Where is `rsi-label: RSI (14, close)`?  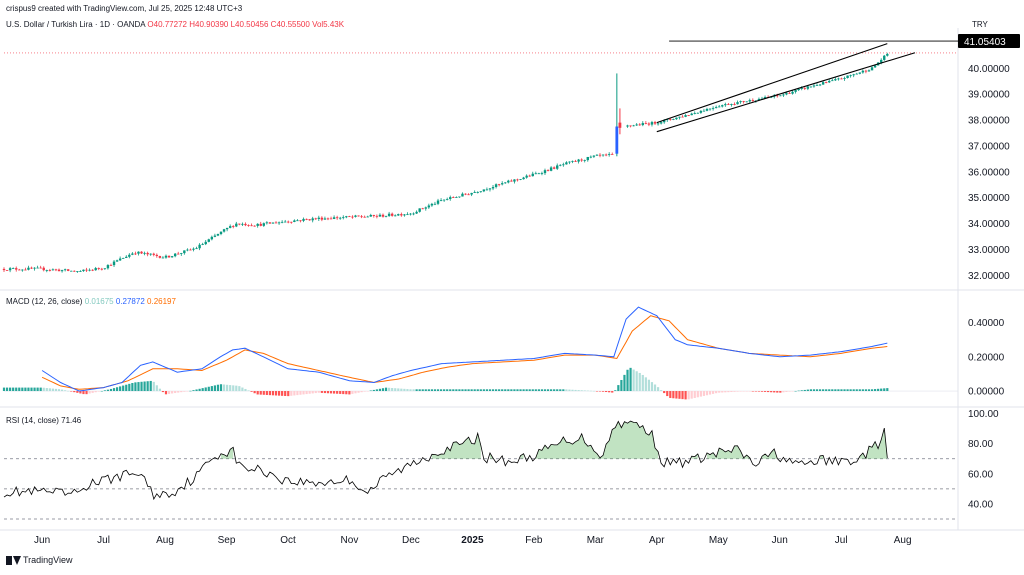
rsi-label: RSI (14, close) is located at coordinates (32, 420).